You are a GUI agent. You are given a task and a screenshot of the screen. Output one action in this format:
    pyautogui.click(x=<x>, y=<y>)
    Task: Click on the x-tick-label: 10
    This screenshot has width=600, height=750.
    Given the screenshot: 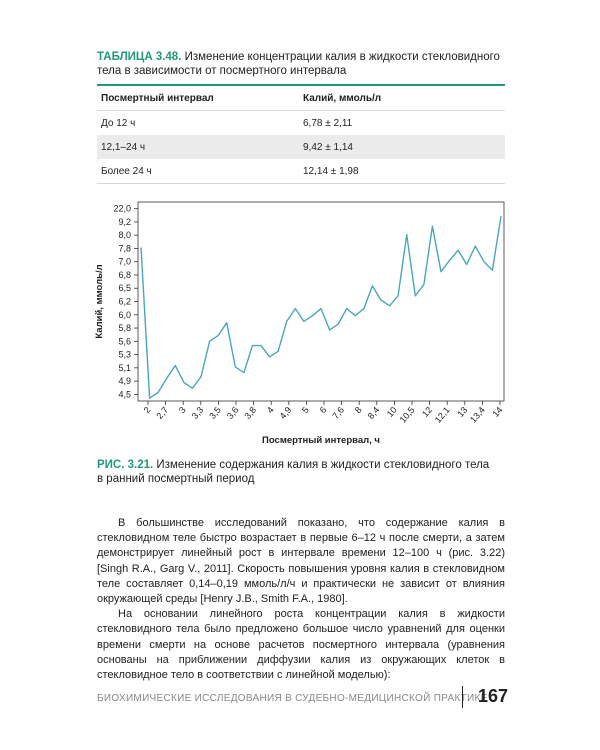 What is the action you would take?
    pyautogui.click(x=392, y=412)
    